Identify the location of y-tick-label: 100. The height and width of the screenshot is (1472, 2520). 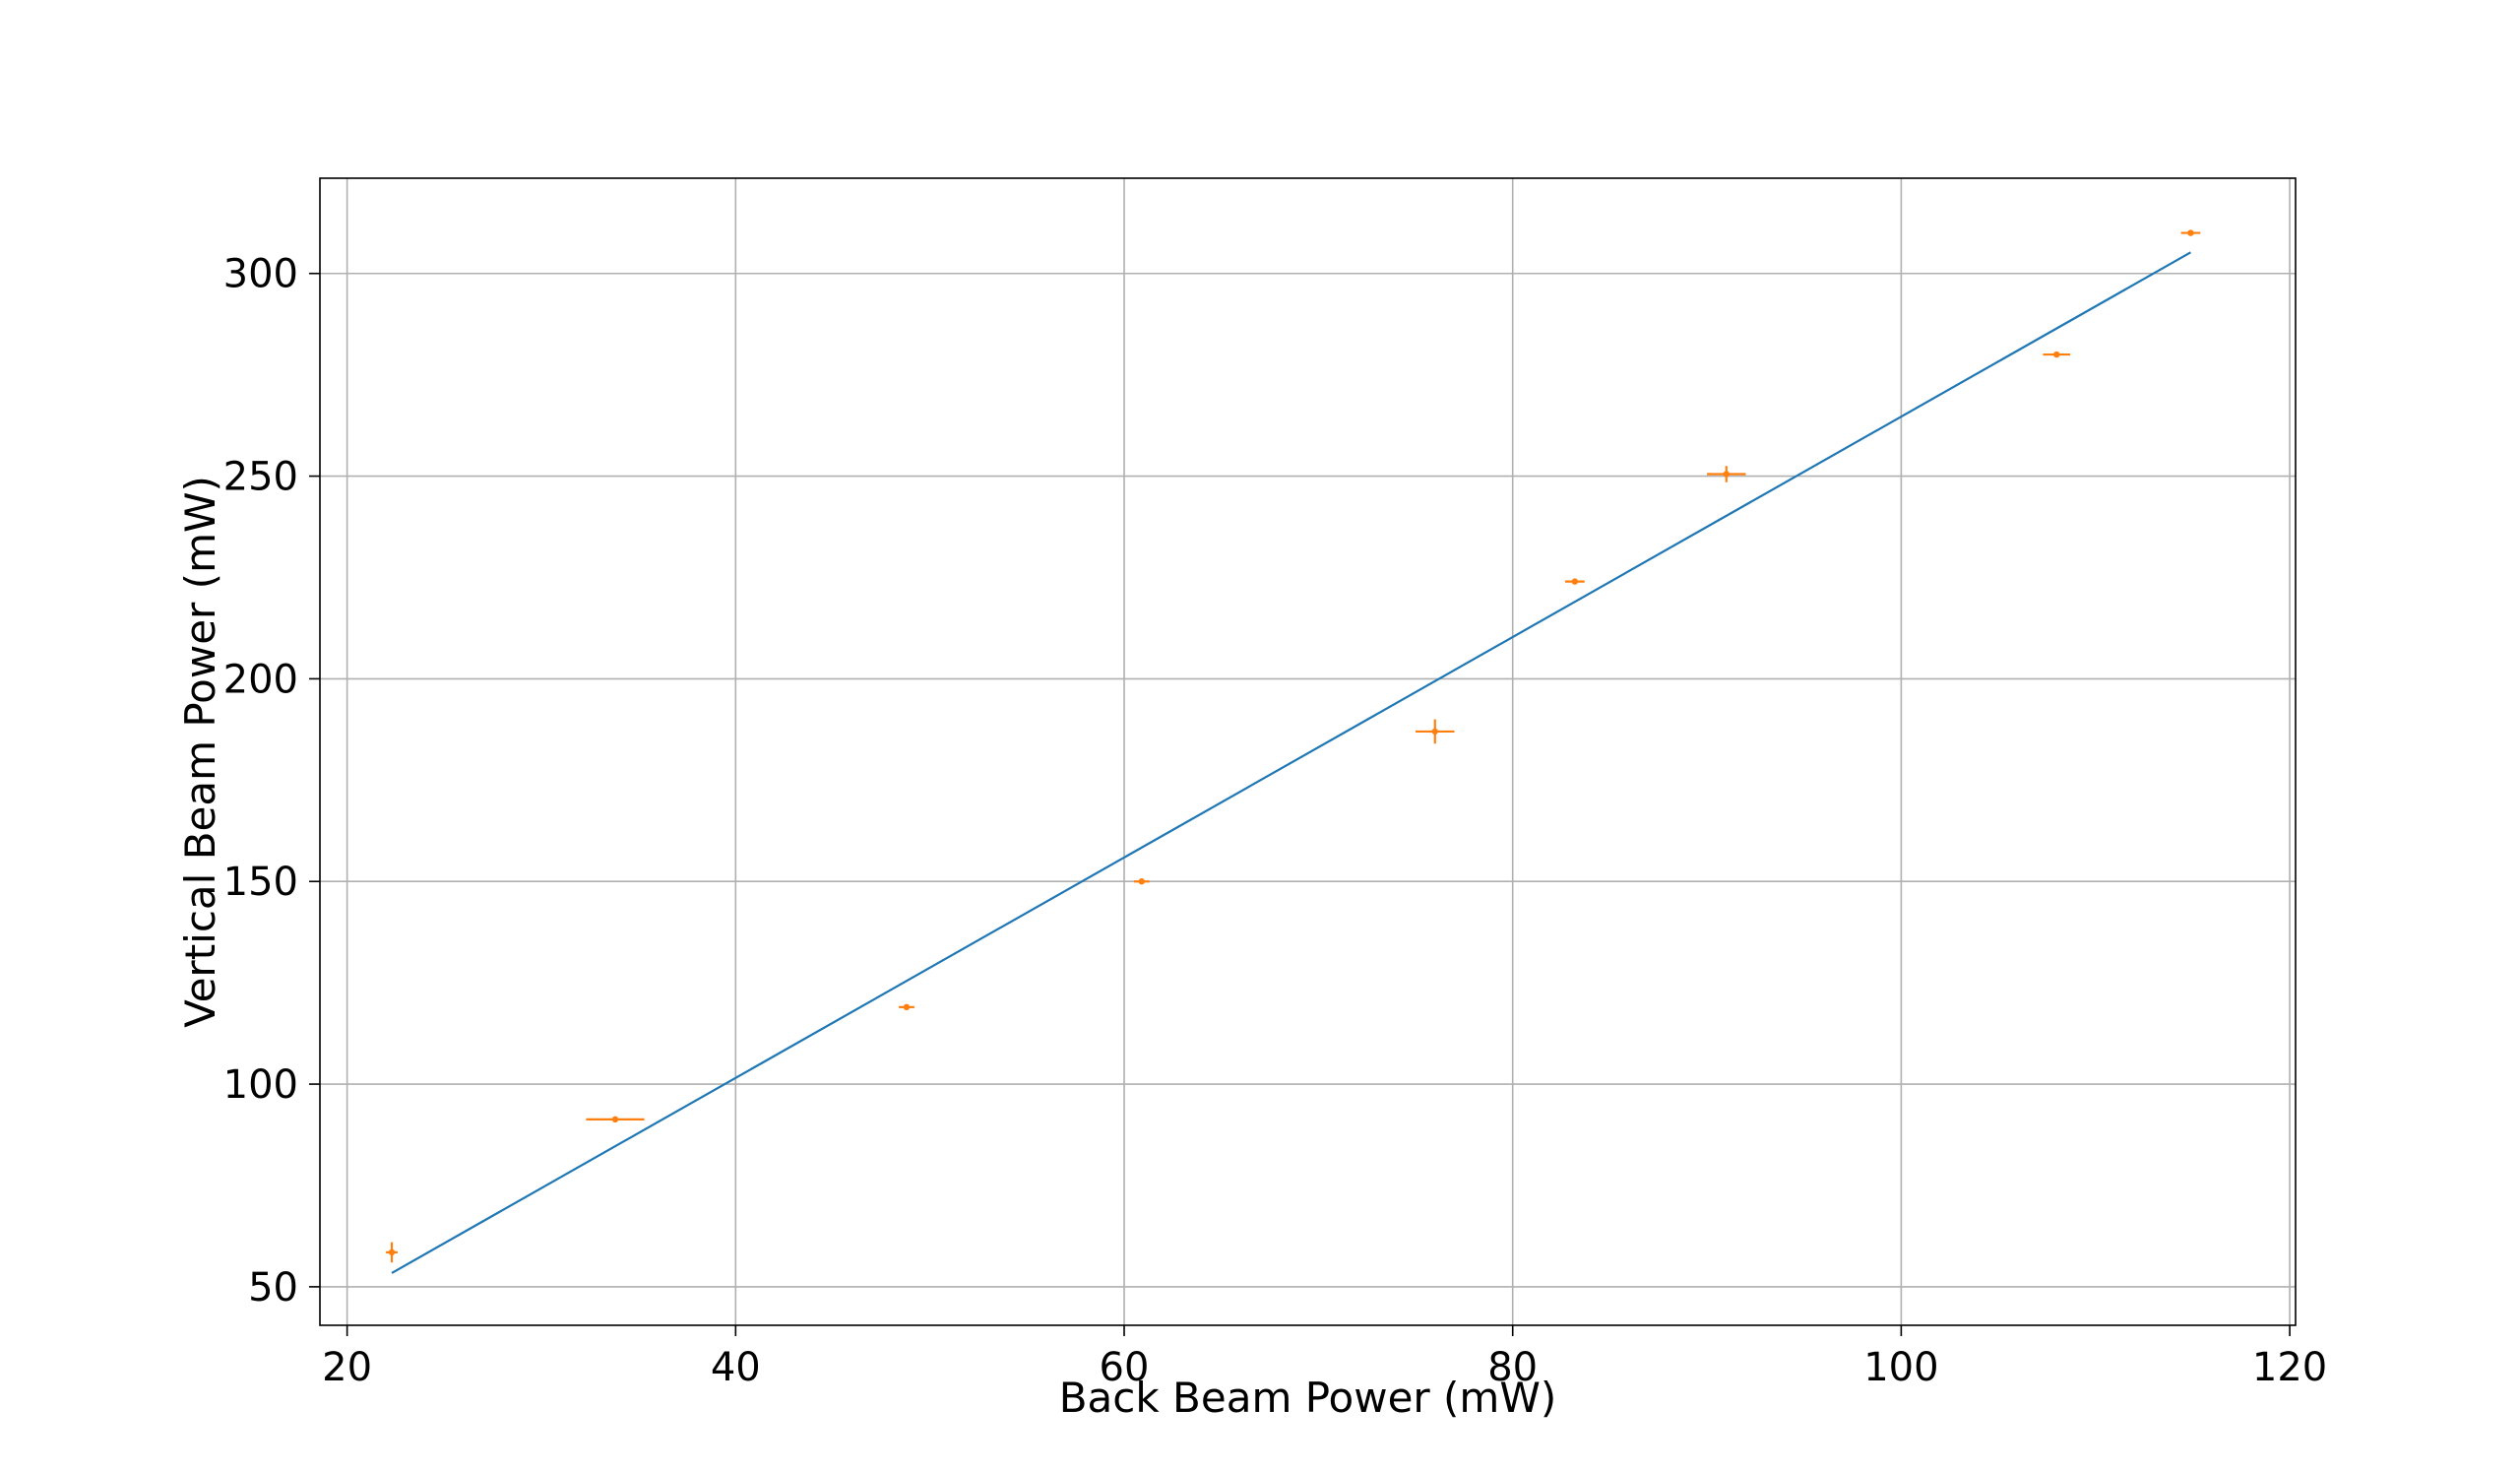
(260, 1085).